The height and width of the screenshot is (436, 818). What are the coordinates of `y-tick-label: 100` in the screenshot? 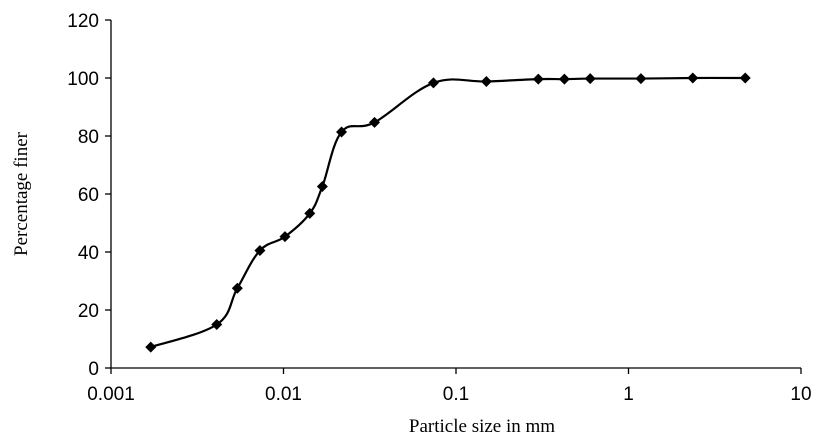 It's located at (83, 79).